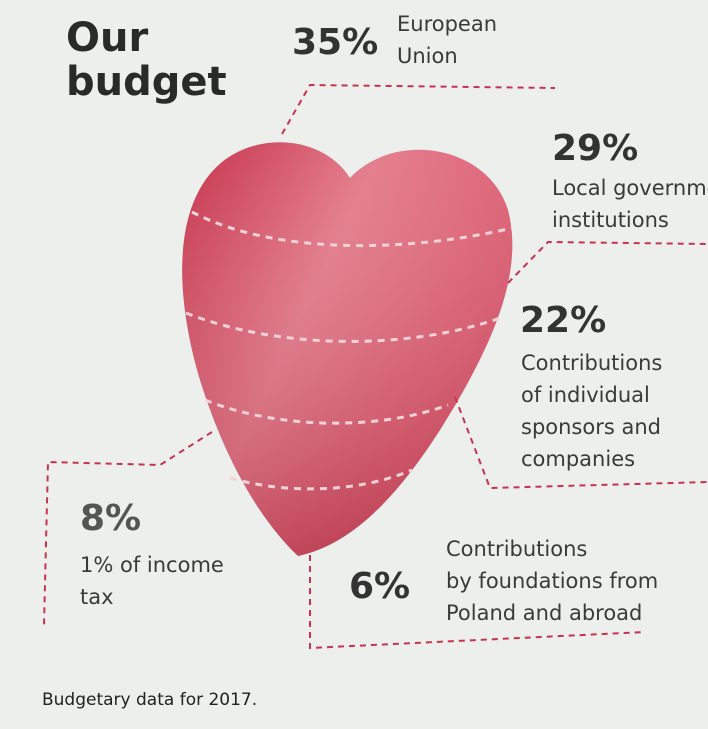 This screenshot has width=708, height=729. What do you see at coordinates (578, 459) in the screenshot?
I see `label-line: companies` at bounding box center [578, 459].